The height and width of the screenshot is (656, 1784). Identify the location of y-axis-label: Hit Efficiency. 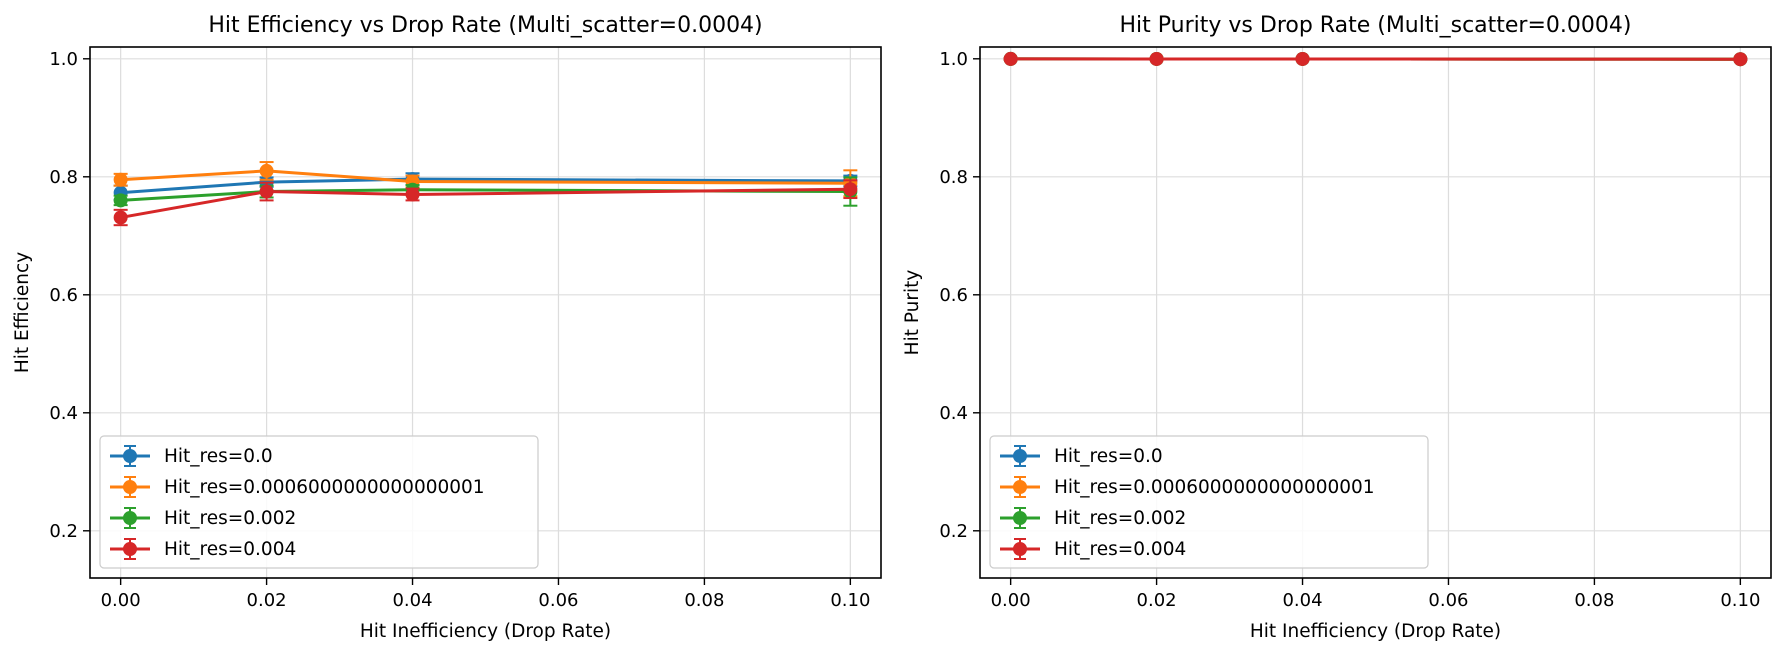
(22, 312).